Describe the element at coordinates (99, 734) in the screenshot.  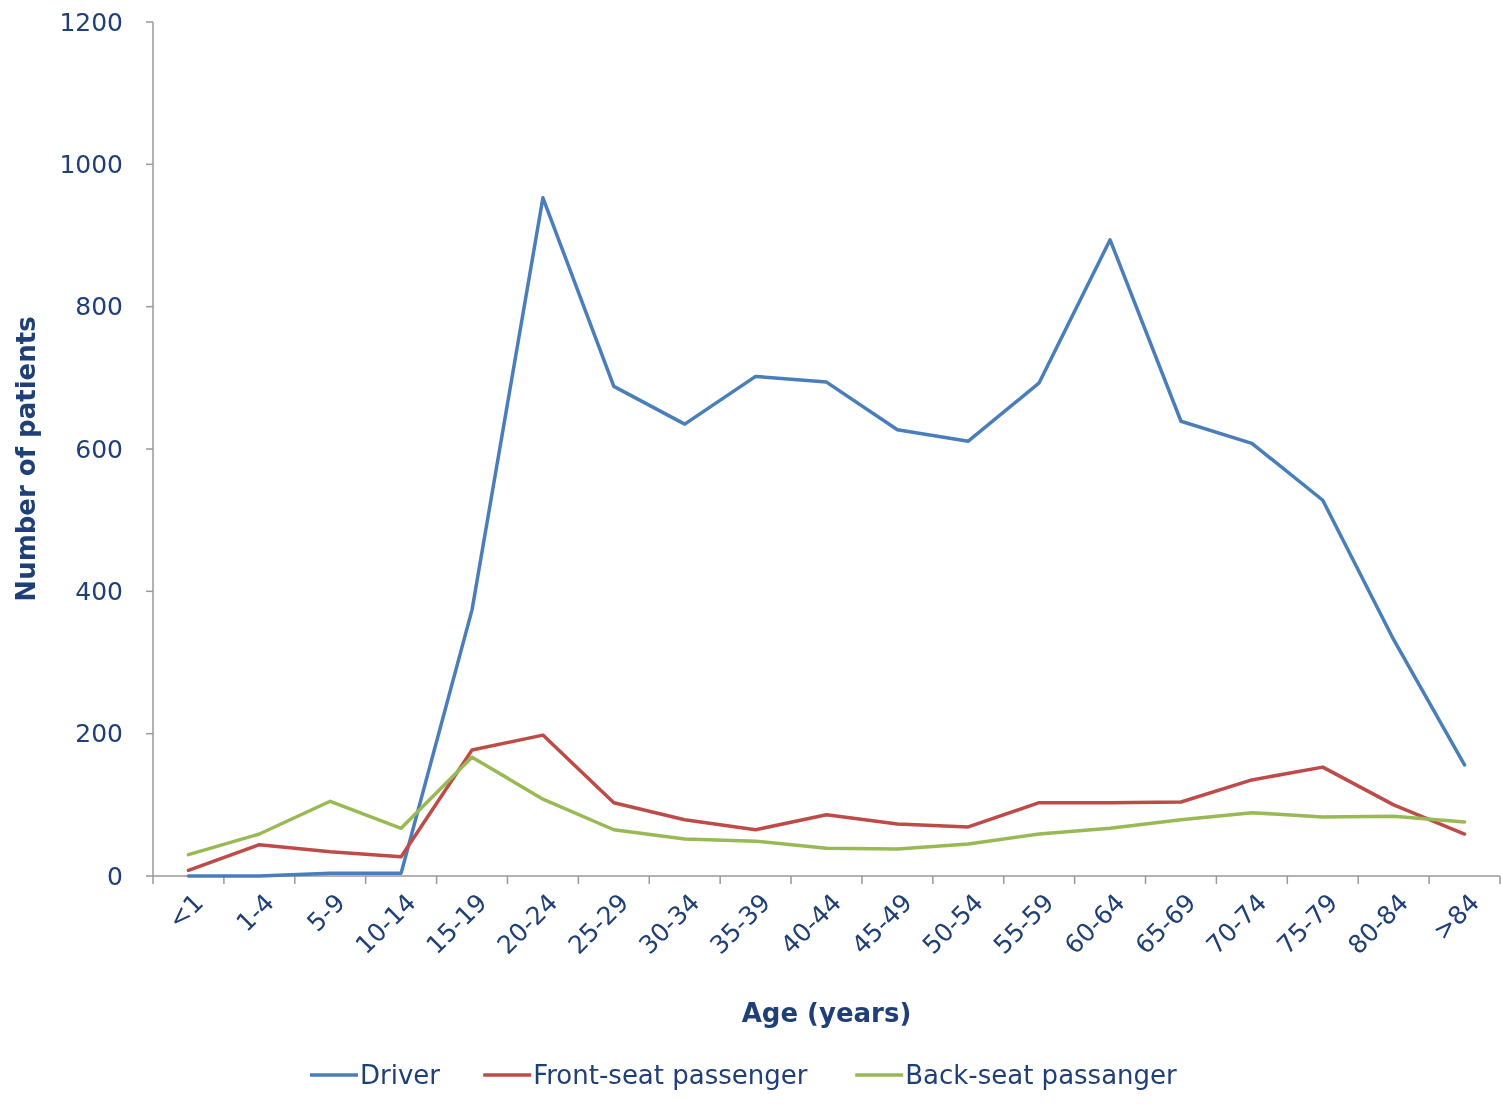
I see `y-tick-label: 200` at that location.